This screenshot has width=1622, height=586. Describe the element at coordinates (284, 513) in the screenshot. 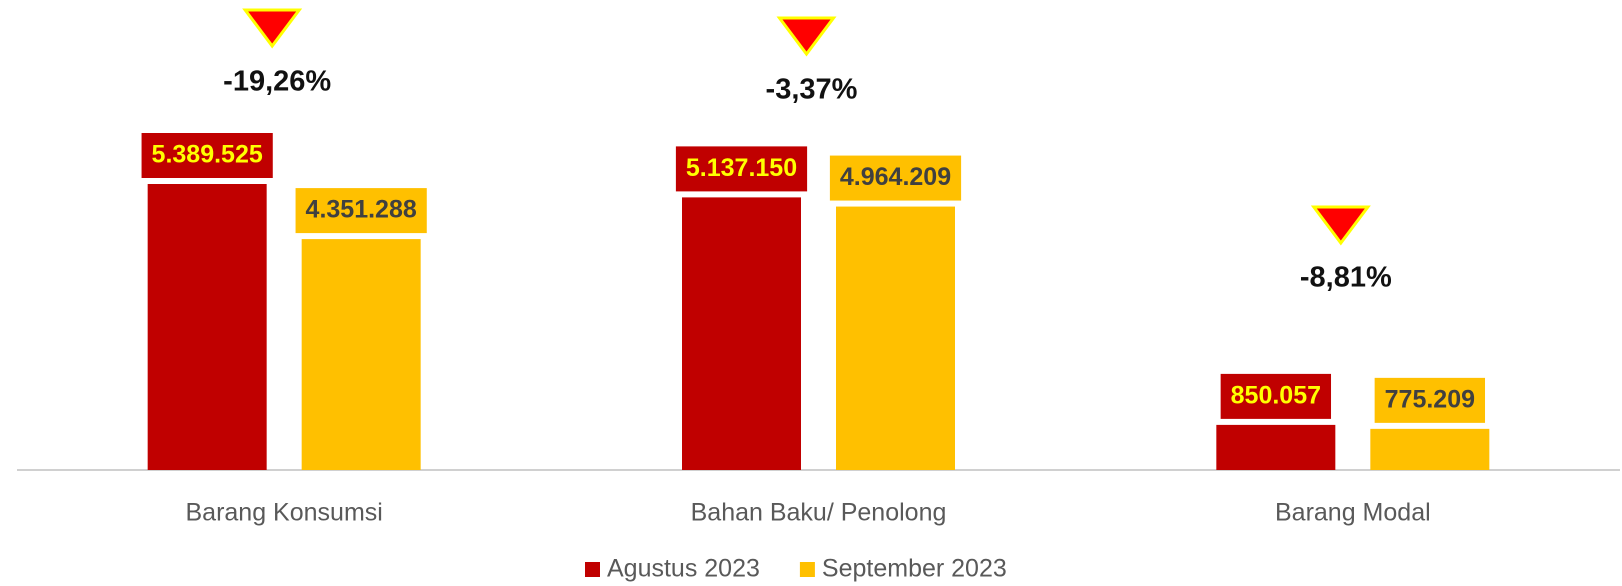

I see `x-tick-label: Barang Konsumsi` at that location.